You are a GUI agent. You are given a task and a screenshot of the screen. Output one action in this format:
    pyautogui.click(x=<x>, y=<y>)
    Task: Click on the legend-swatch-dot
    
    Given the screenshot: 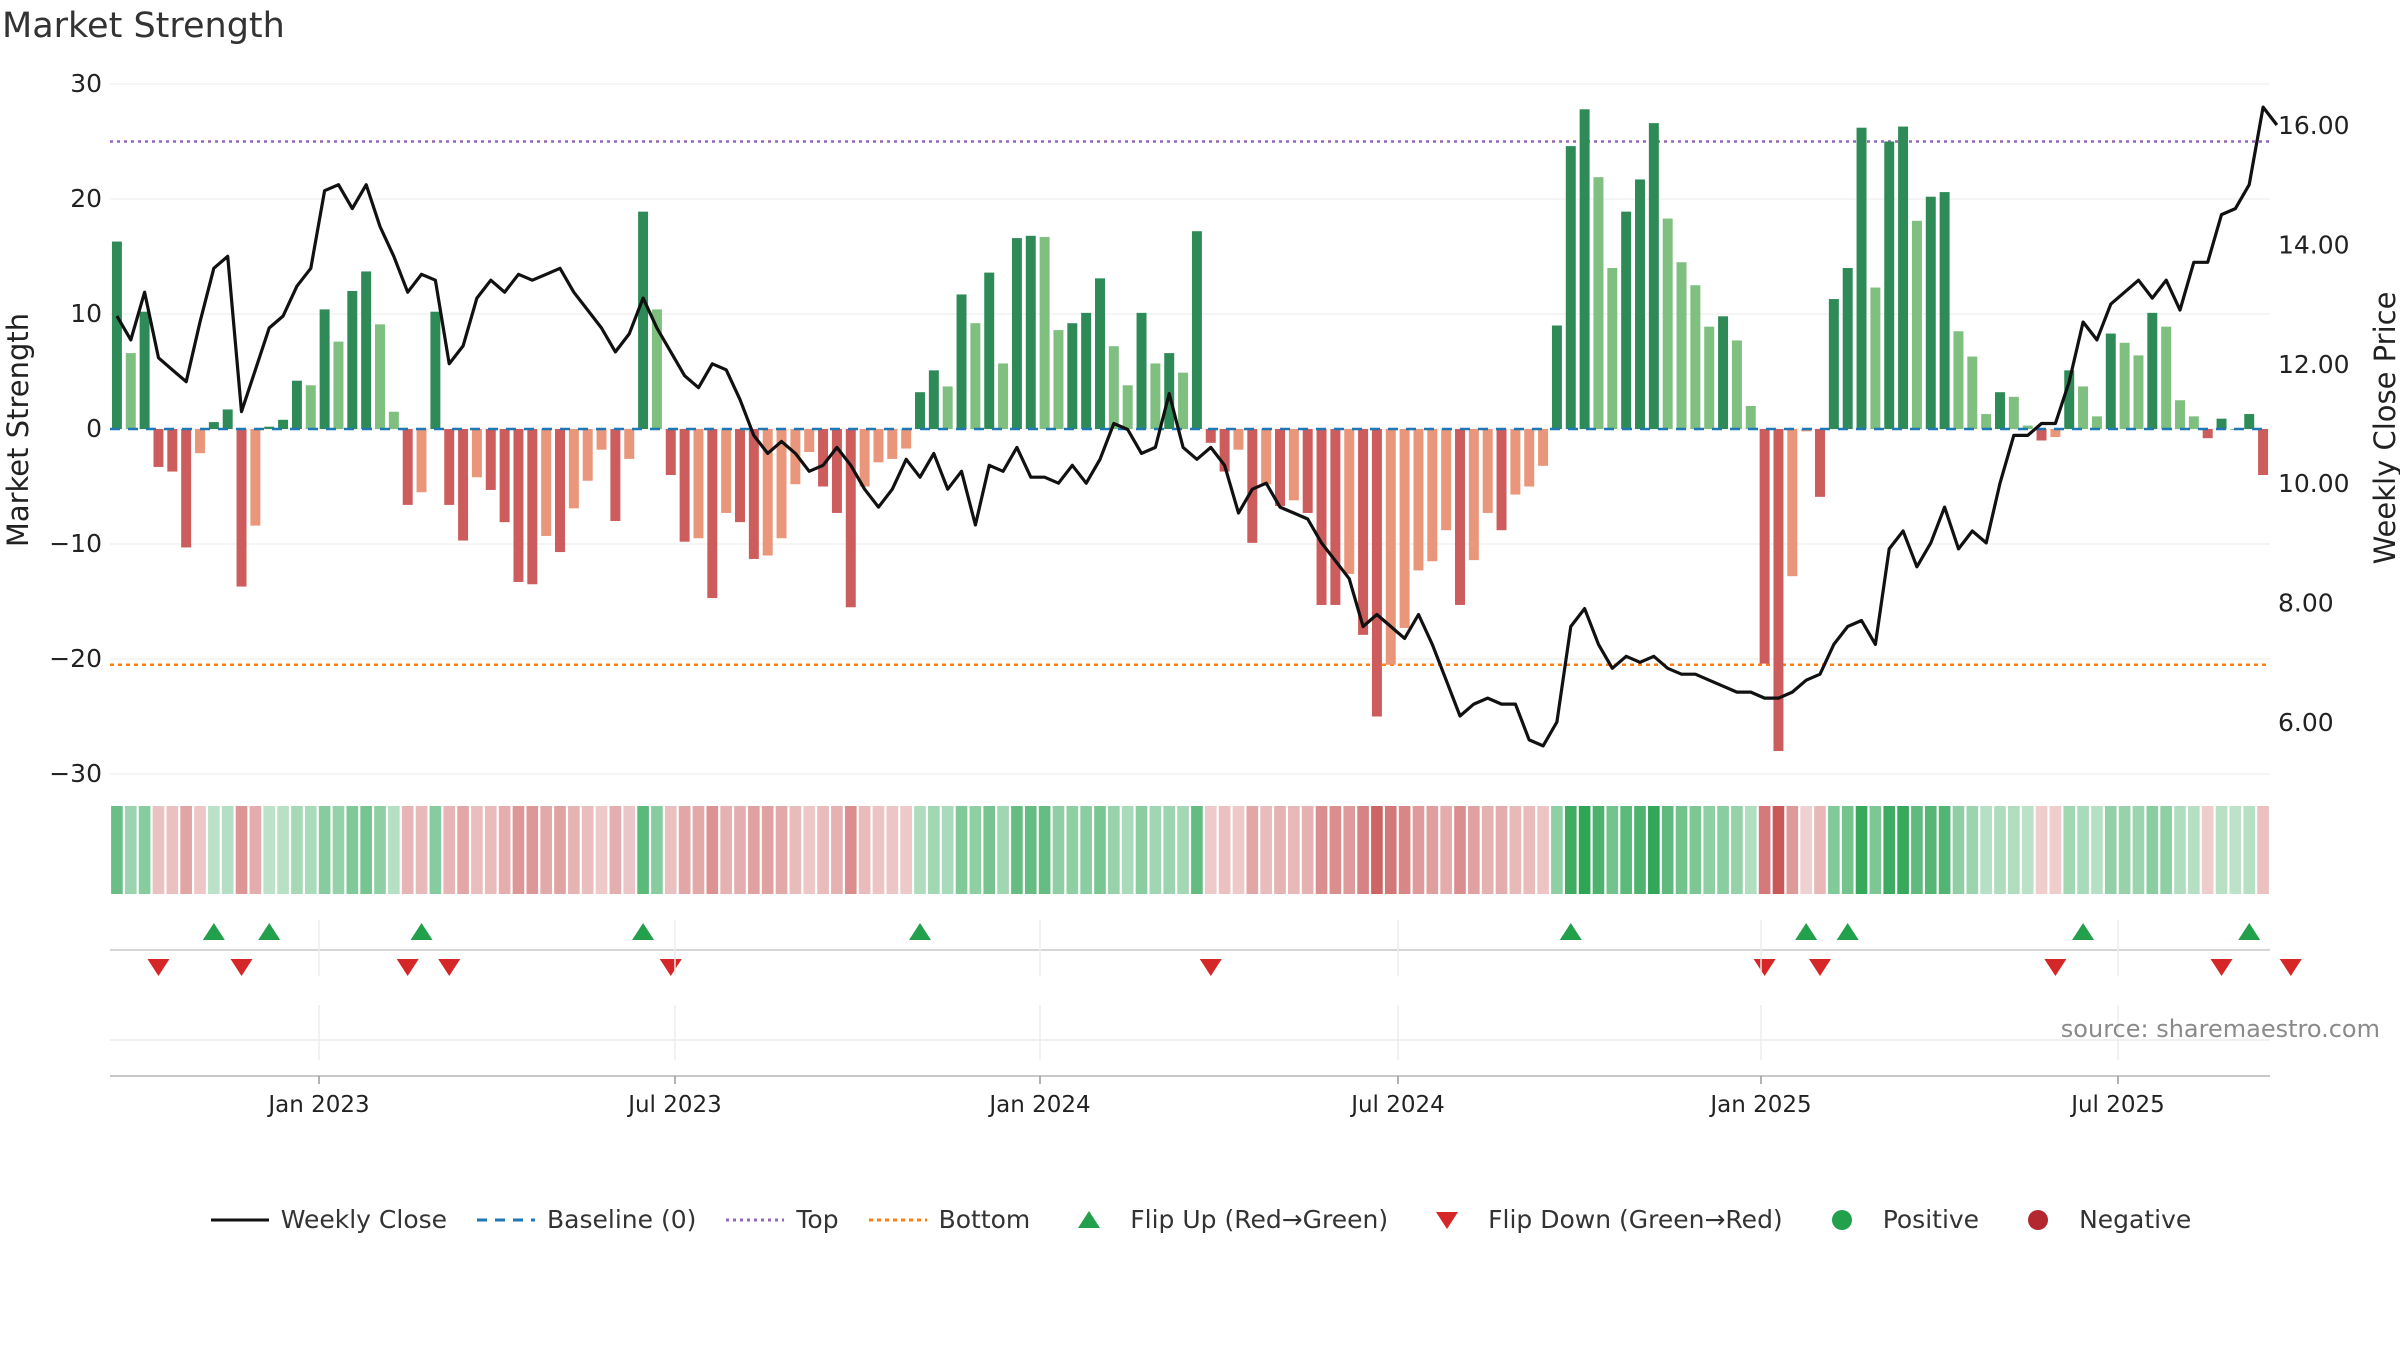 What is the action you would take?
    pyautogui.click(x=1842, y=1219)
    